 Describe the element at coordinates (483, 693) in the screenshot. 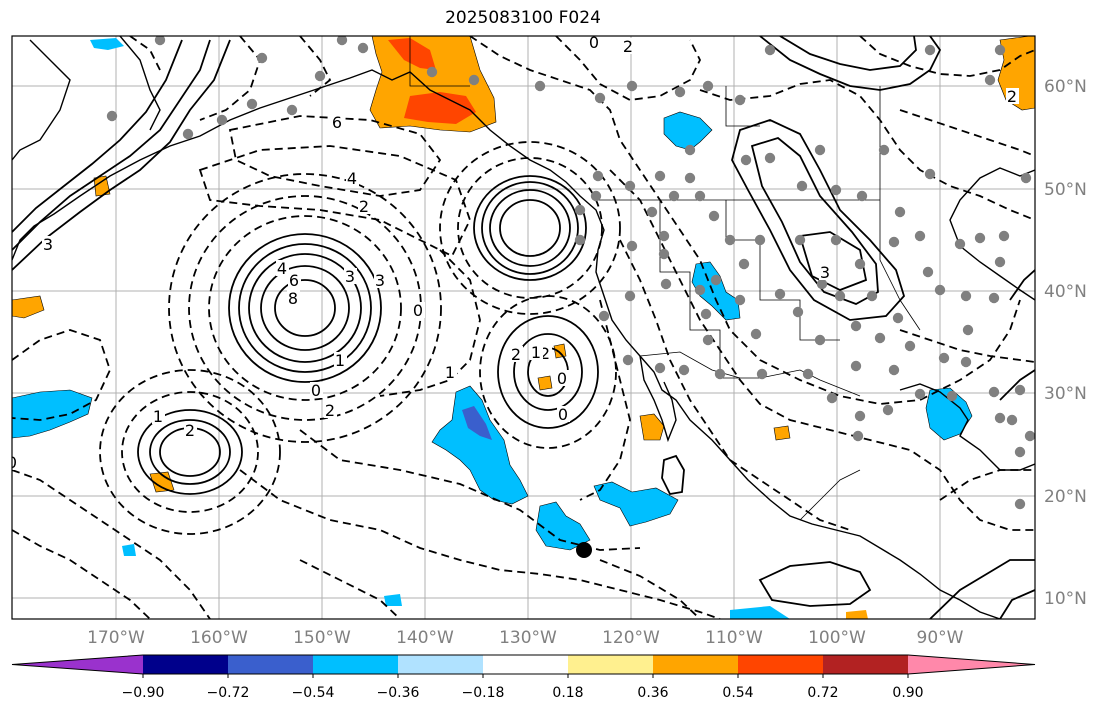

I see `colorbar-tick-label: −0.18` at that location.